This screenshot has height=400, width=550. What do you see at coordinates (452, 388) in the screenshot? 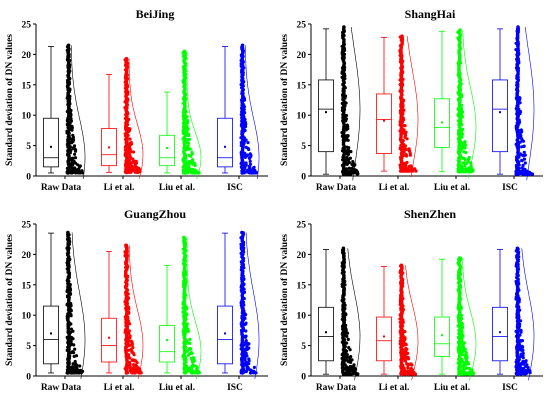
I see `x-tick-label: Liu et al.` at bounding box center [452, 388].